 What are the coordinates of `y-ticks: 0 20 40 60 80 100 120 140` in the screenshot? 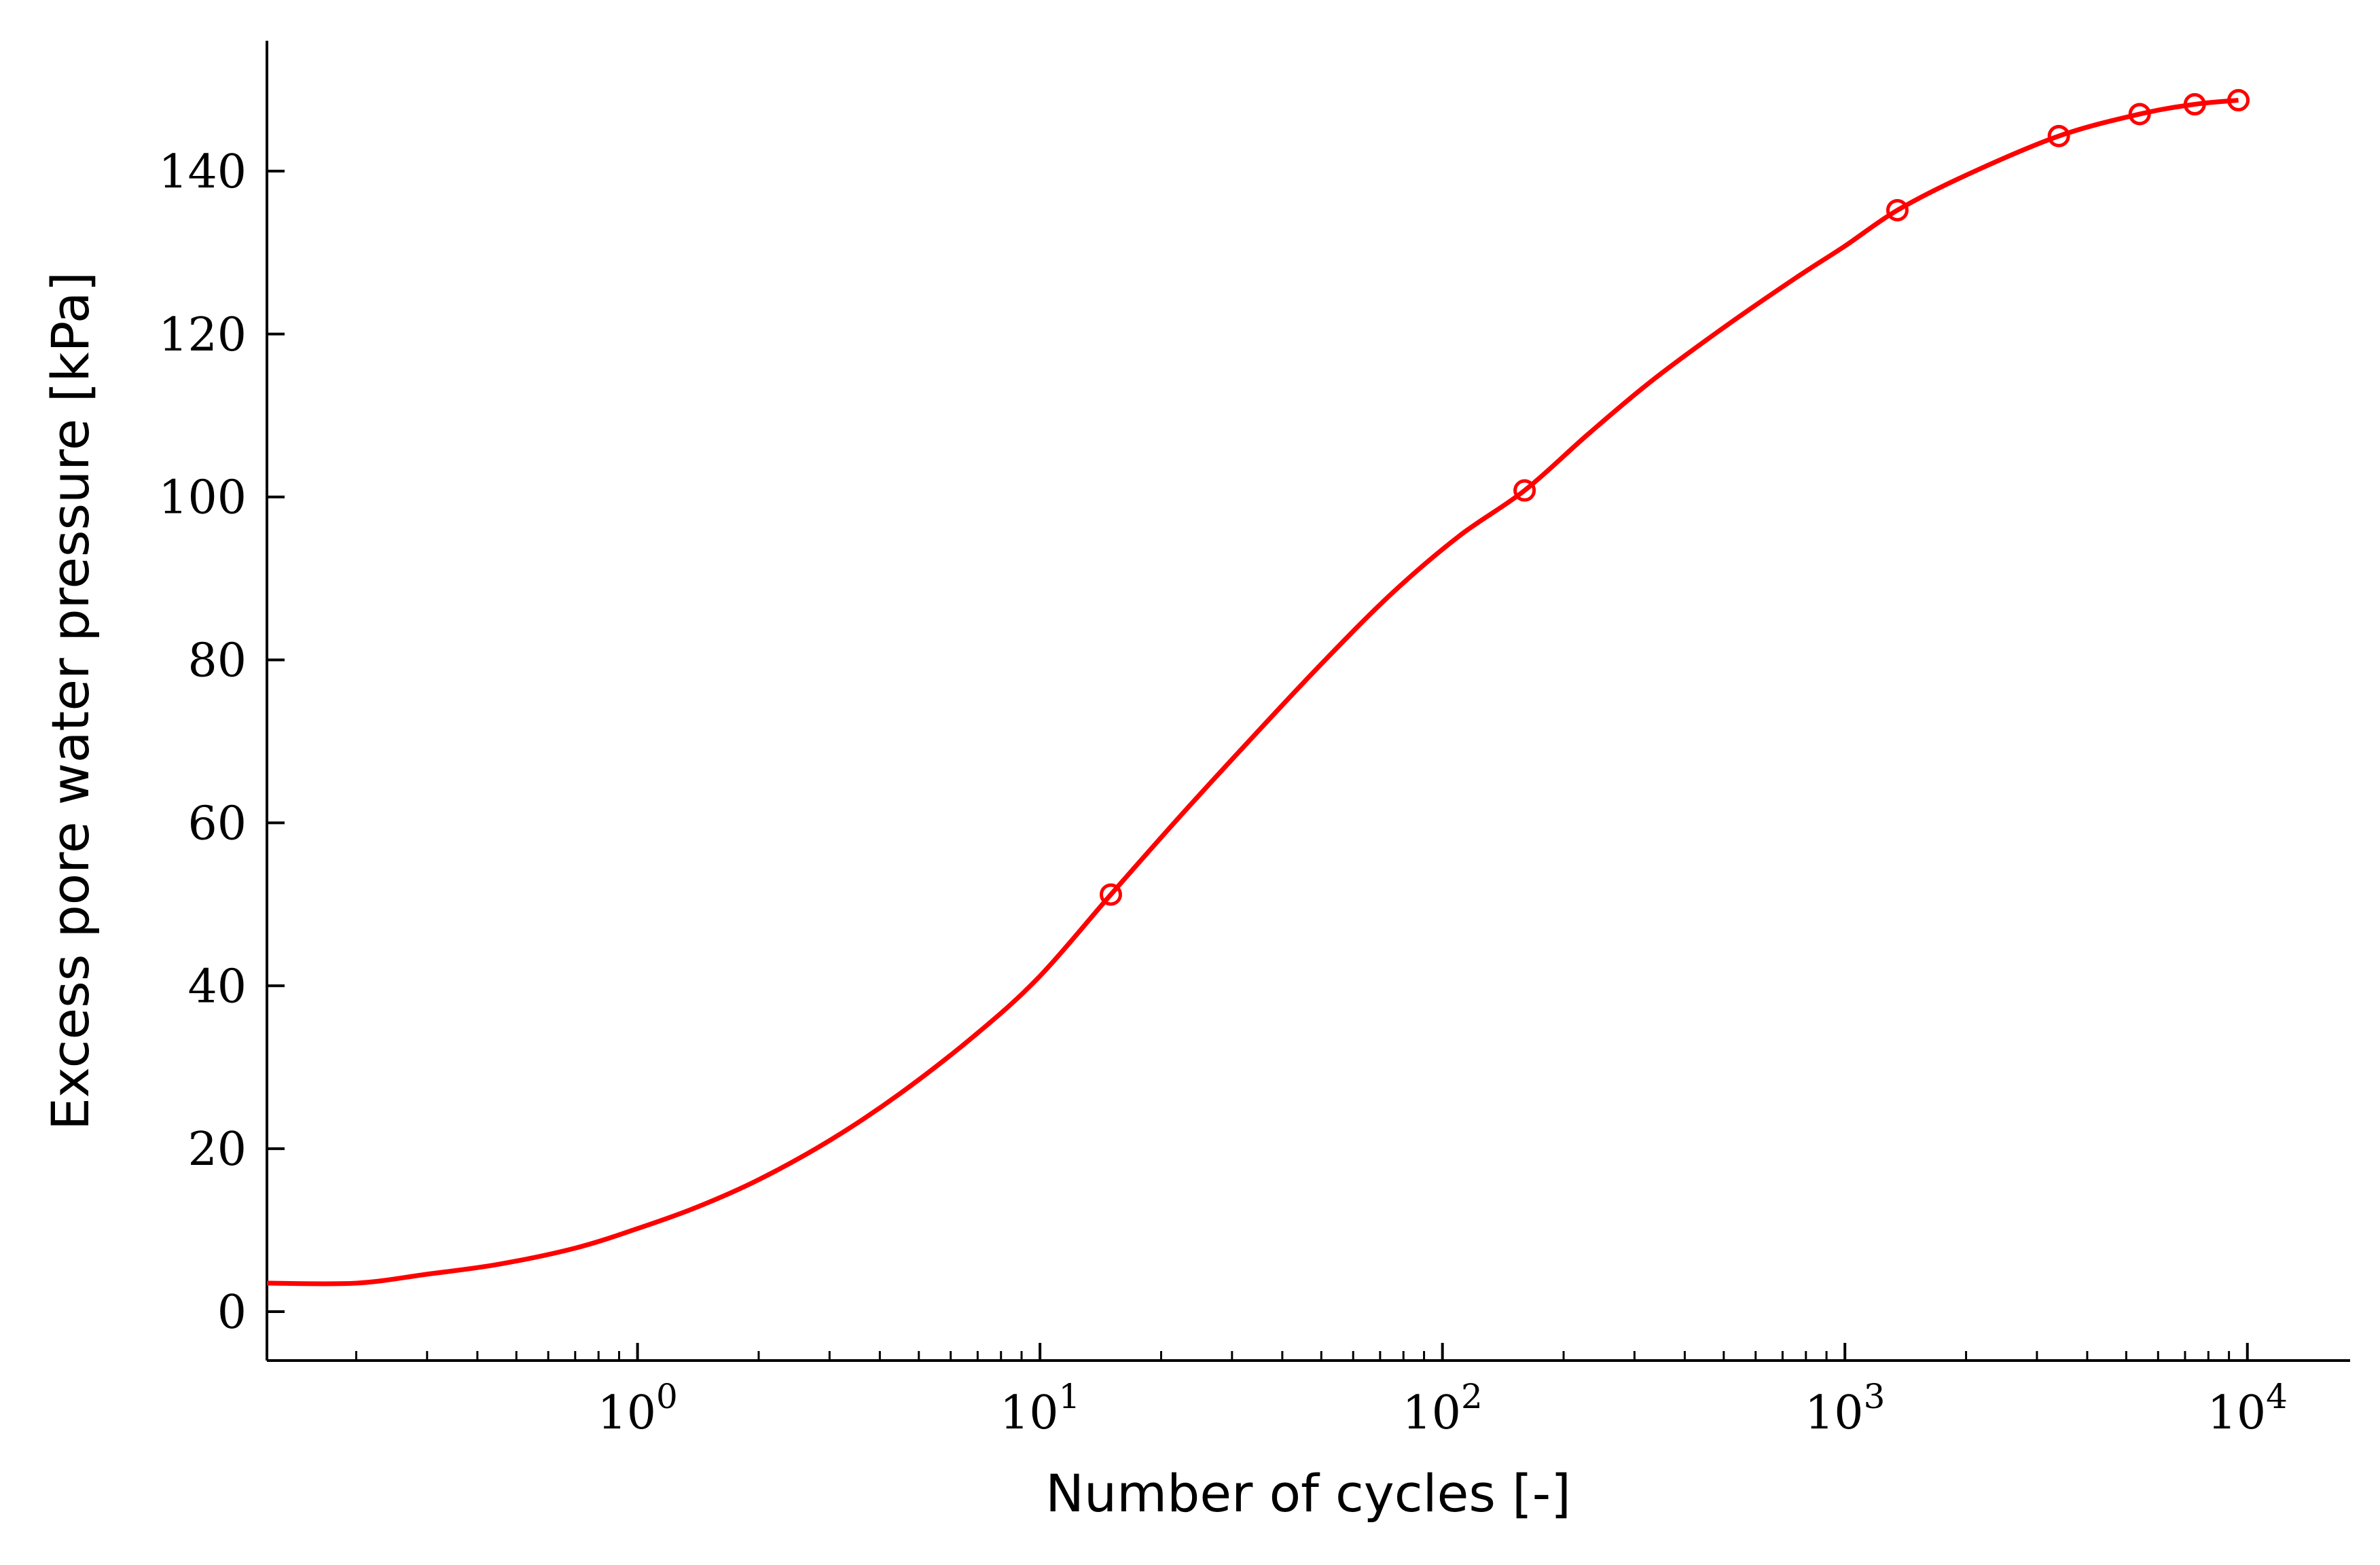 It's located at (221, 742).